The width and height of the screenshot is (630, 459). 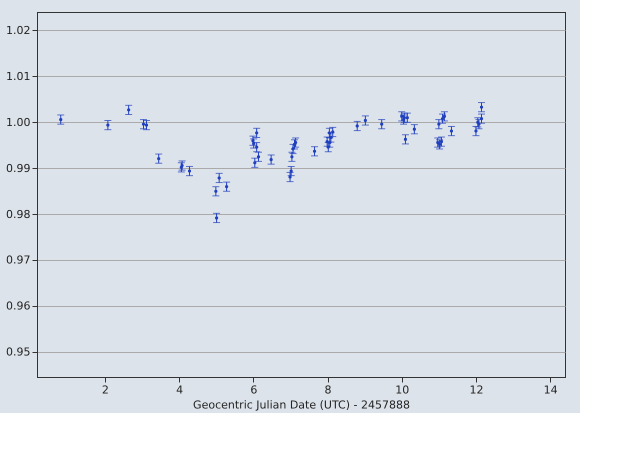 What do you see at coordinates (402, 390) in the screenshot?
I see `x-tick-label: 10` at bounding box center [402, 390].